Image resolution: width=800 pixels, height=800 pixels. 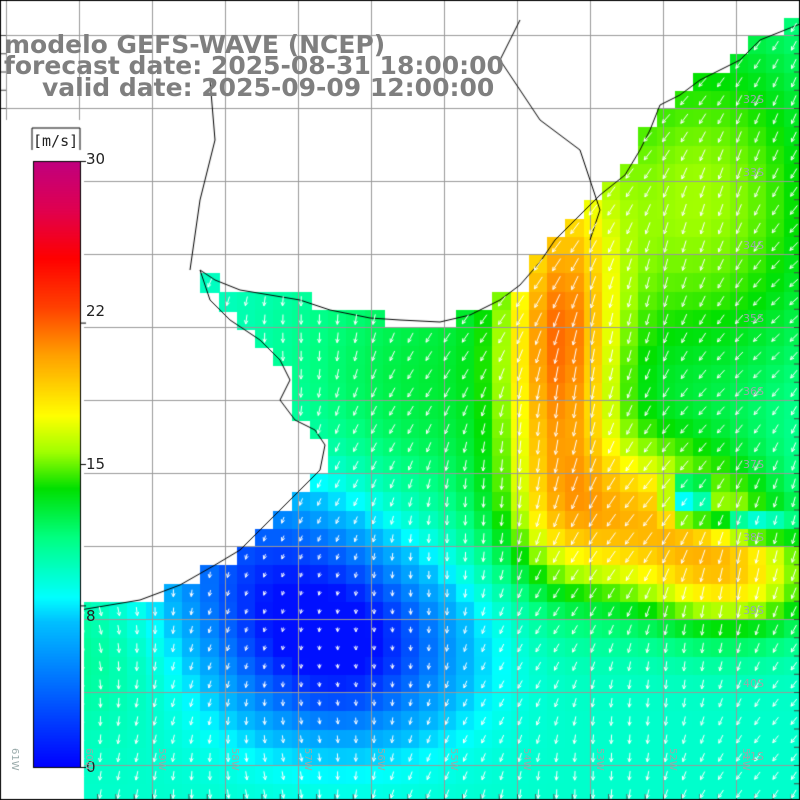 What do you see at coordinates (195, 44) in the screenshot?
I see `model-title: modelo GEFS-WAVE (NCEP)` at bounding box center [195, 44].